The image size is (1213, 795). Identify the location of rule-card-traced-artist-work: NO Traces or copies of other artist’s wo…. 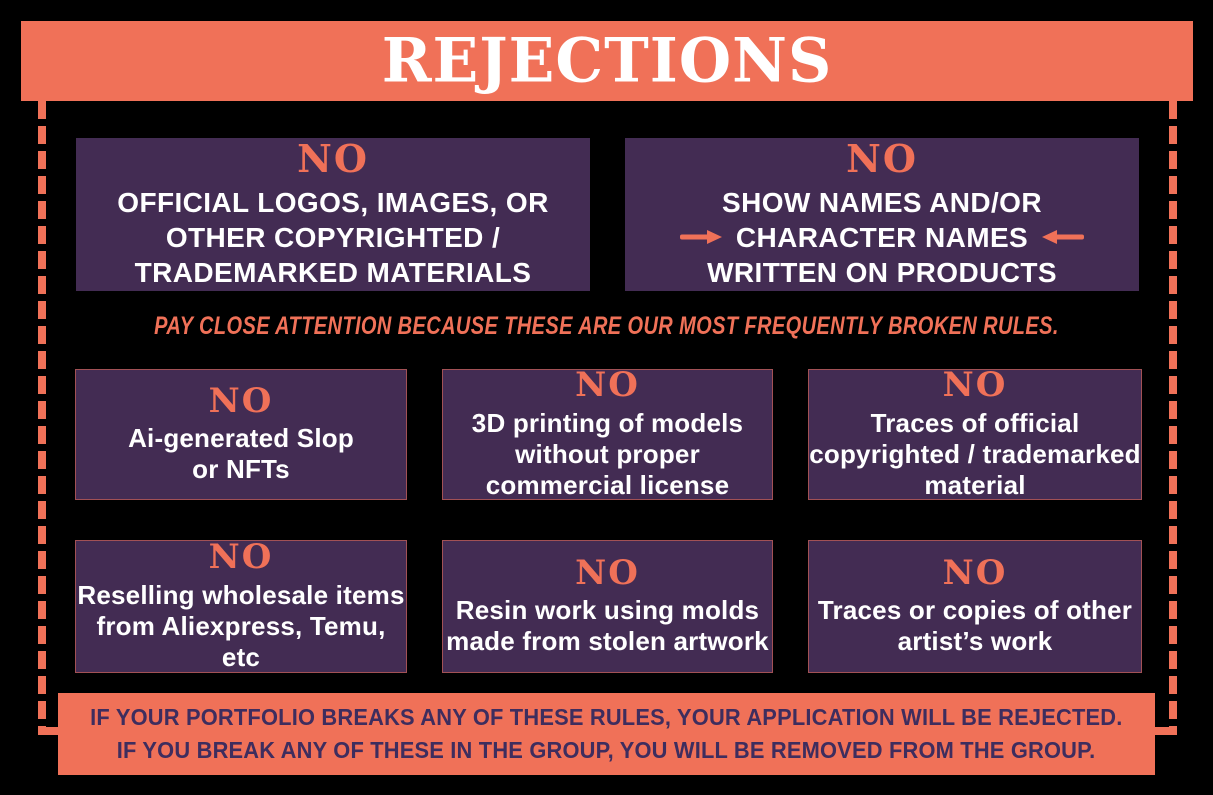
(975, 606).